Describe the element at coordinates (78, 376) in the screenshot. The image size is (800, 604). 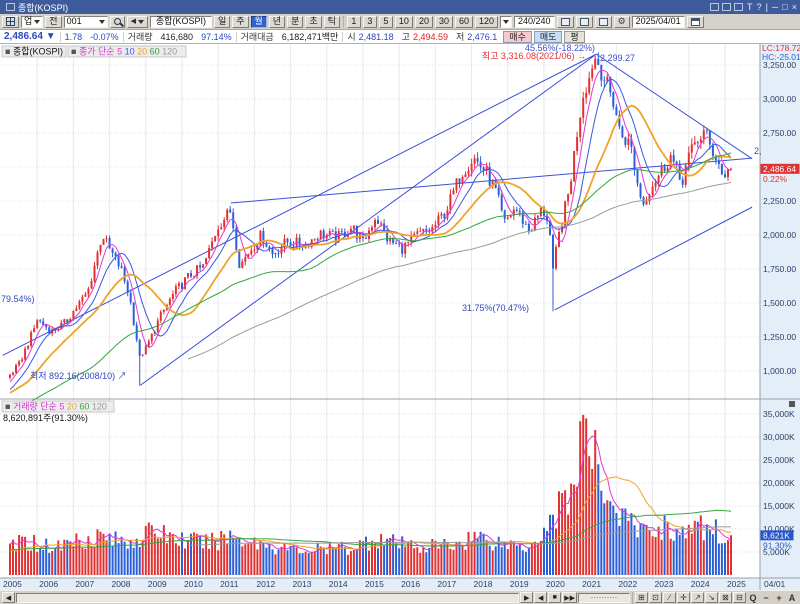
I see `svg-text: 최저 892.16(2008/10) ↗` at that location.